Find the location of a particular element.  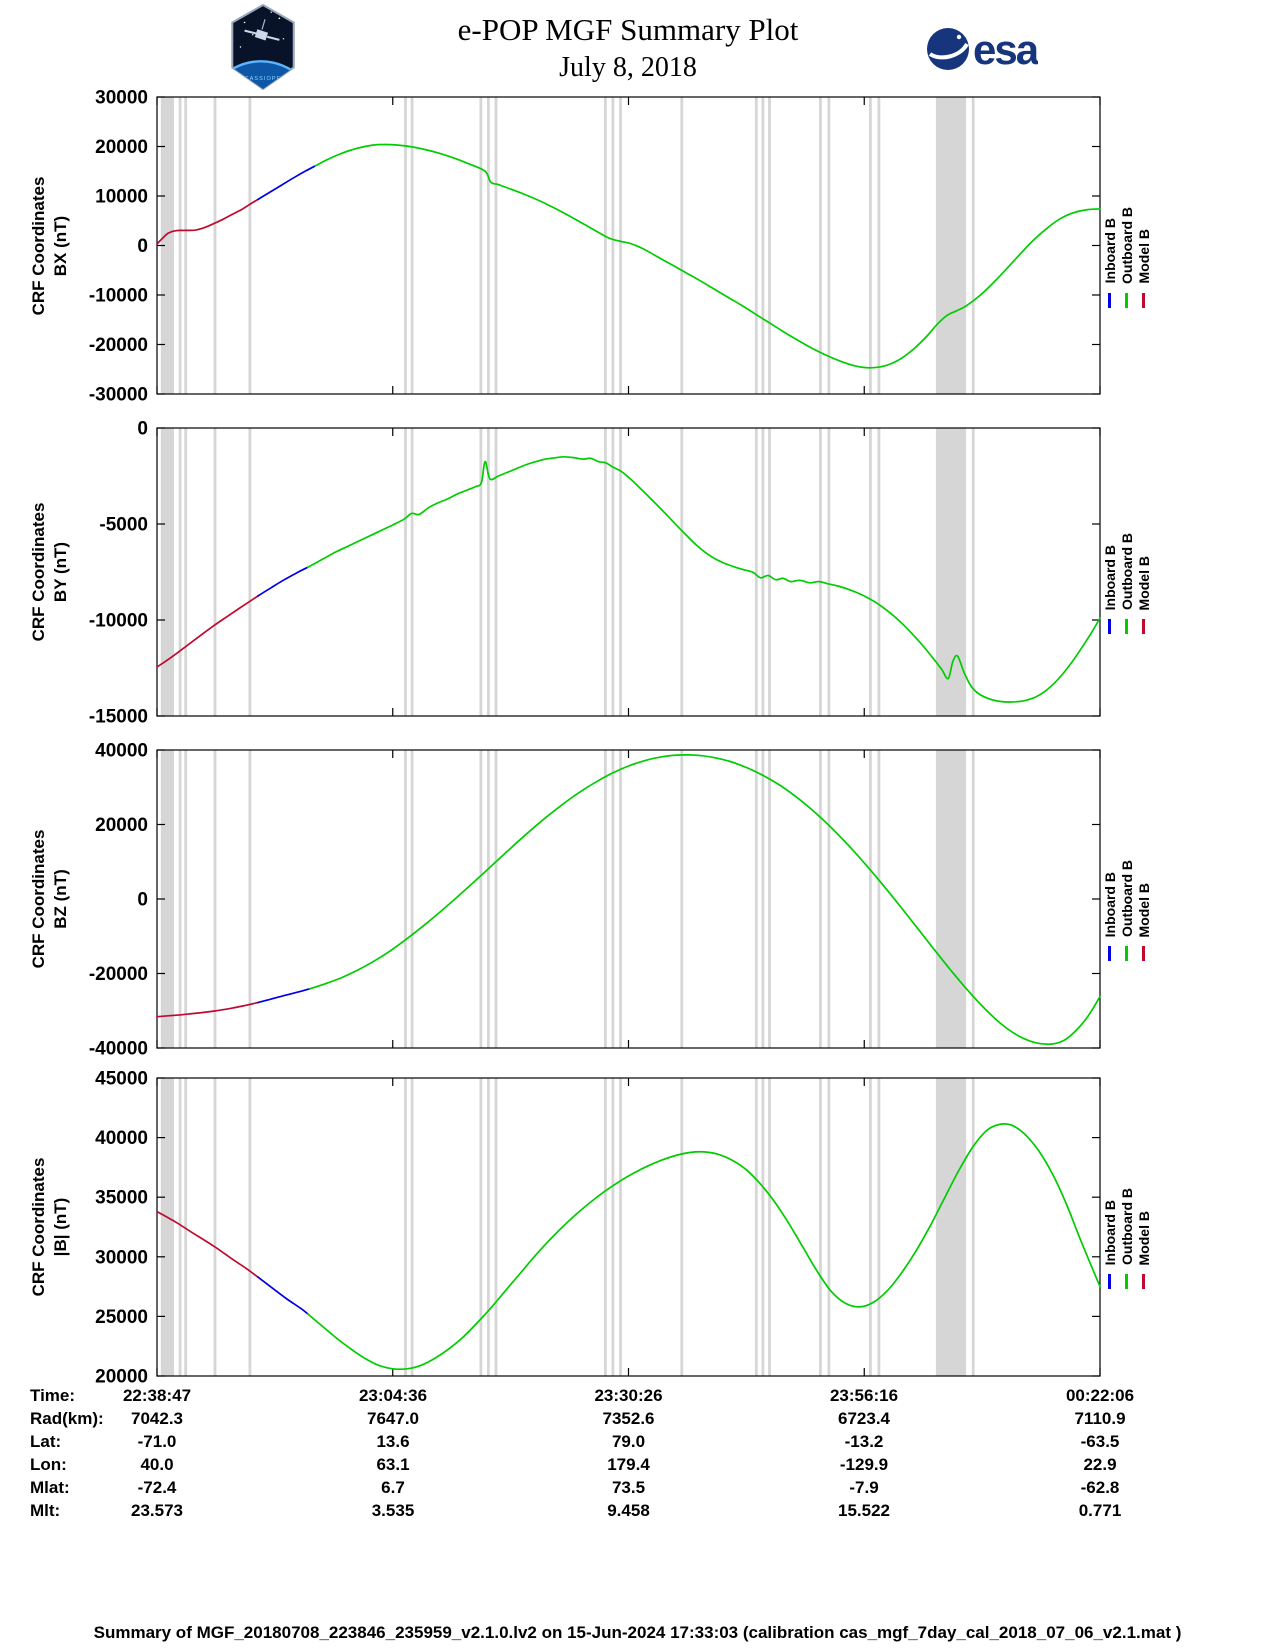

cell-time-4: 00:22:06 is located at coordinates (1100, 1395).